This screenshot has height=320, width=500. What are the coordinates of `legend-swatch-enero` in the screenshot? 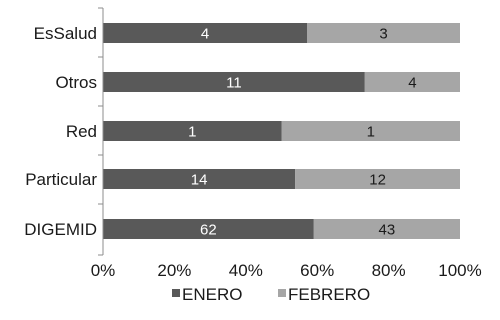 It's located at (176, 293).